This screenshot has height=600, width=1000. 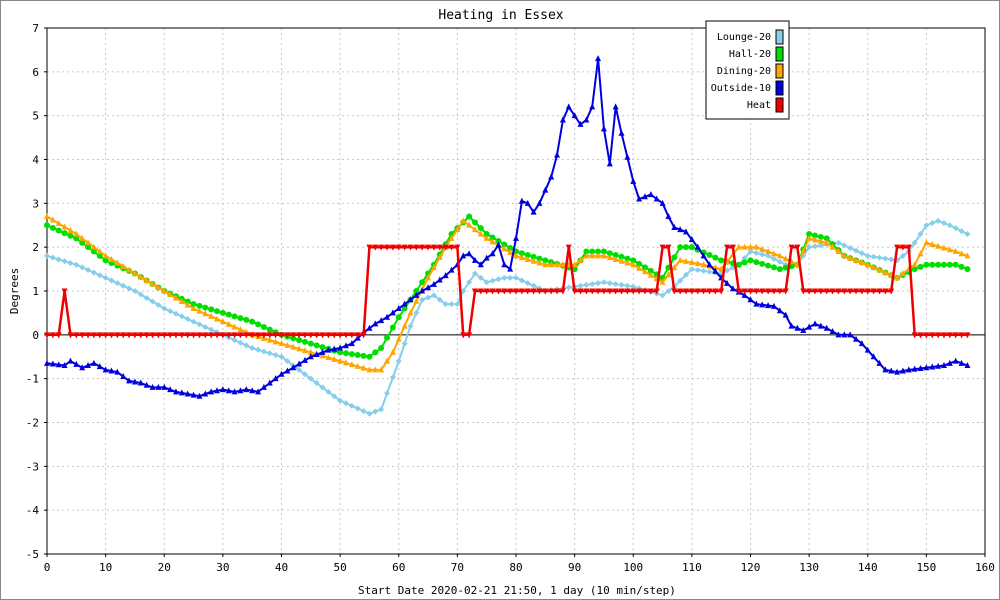 I want to click on legend-swatch, so click(x=779, y=105).